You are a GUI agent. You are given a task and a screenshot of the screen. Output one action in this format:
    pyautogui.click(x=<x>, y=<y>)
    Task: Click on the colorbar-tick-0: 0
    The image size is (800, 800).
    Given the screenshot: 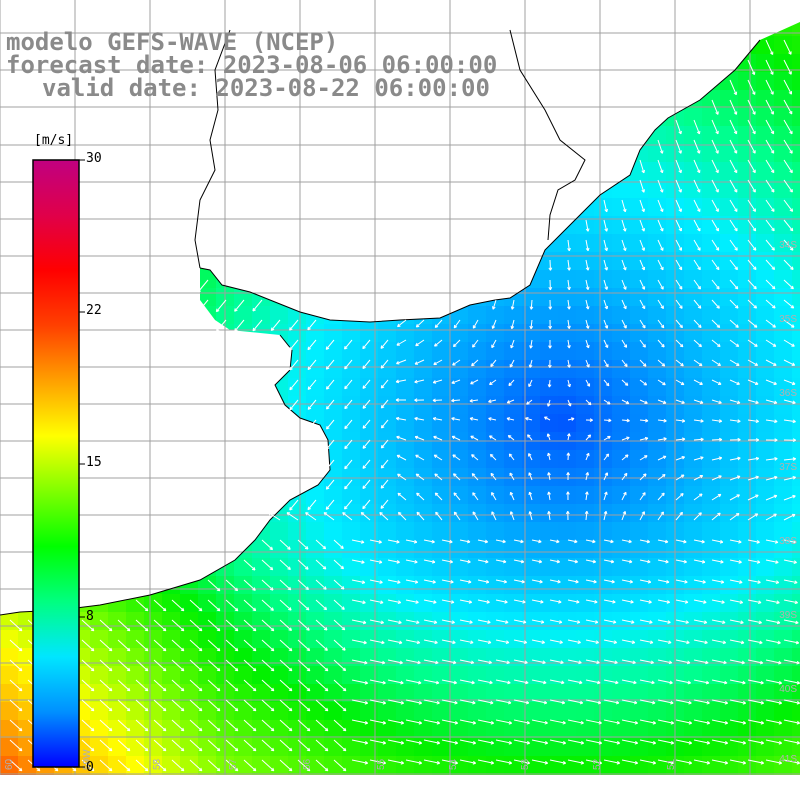 What is the action you would take?
    pyautogui.click(x=90, y=767)
    